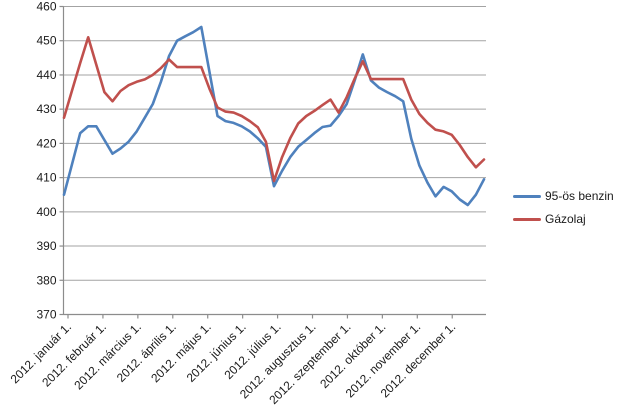 This screenshot has width=624, height=416. I want to click on y-tick-label: 380, so click(46, 280).